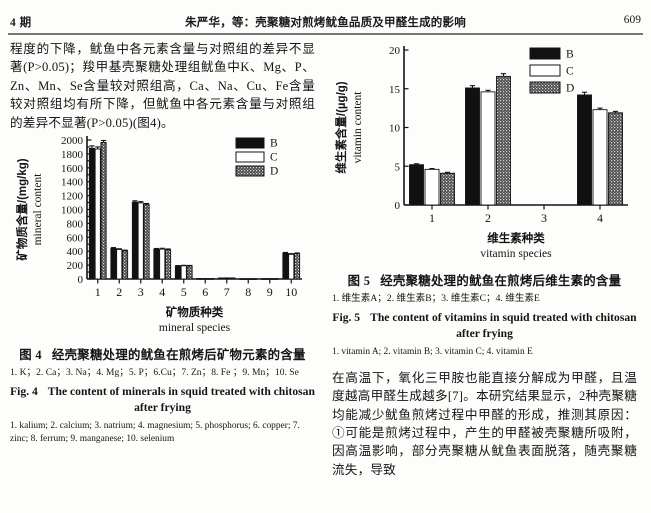  What do you see at coordinates (195, 312) in the screenshot?
I see `x-axis-label-cn: 矿物质种类` at bounding box center [195, 312].